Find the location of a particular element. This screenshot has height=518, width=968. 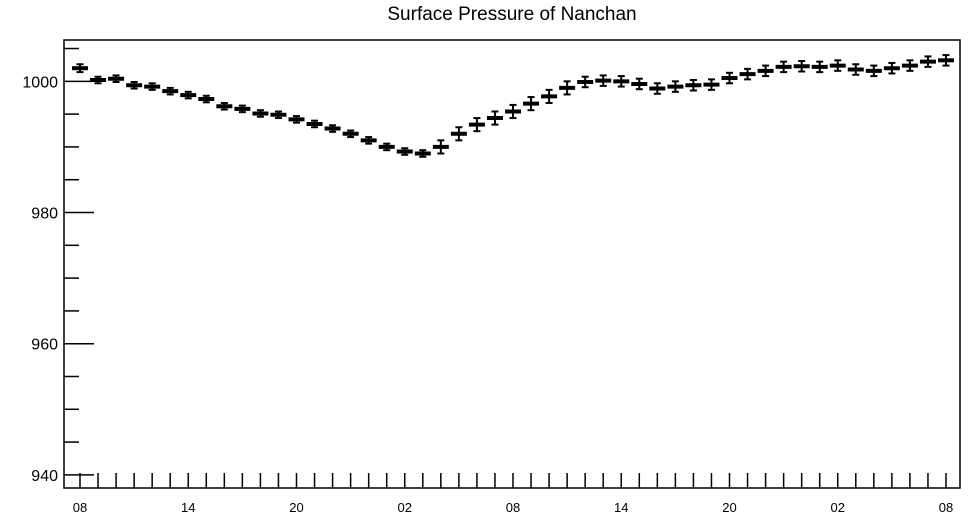

y-tick-label: 960 is located at coordinates (44, 345).